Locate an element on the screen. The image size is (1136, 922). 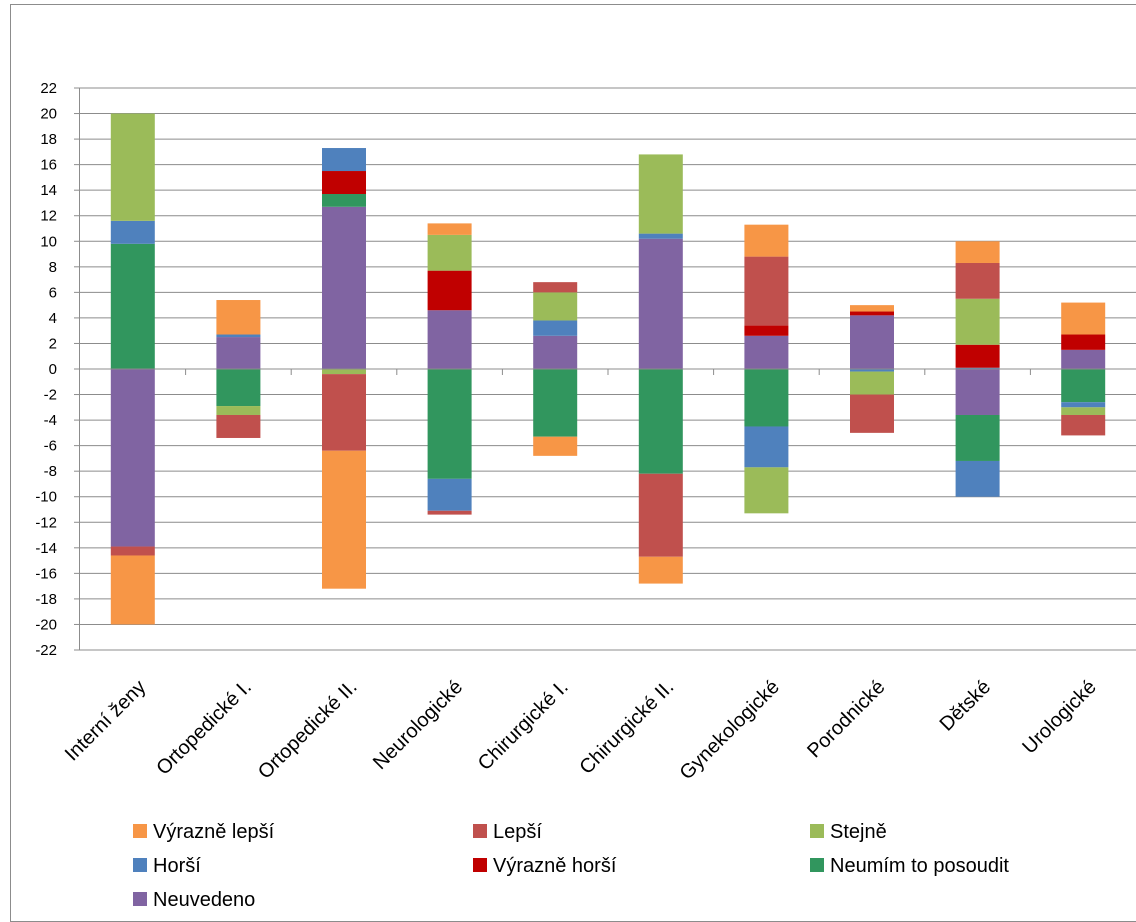
y-tick-label: -20 is located at coordinates (46, 624).